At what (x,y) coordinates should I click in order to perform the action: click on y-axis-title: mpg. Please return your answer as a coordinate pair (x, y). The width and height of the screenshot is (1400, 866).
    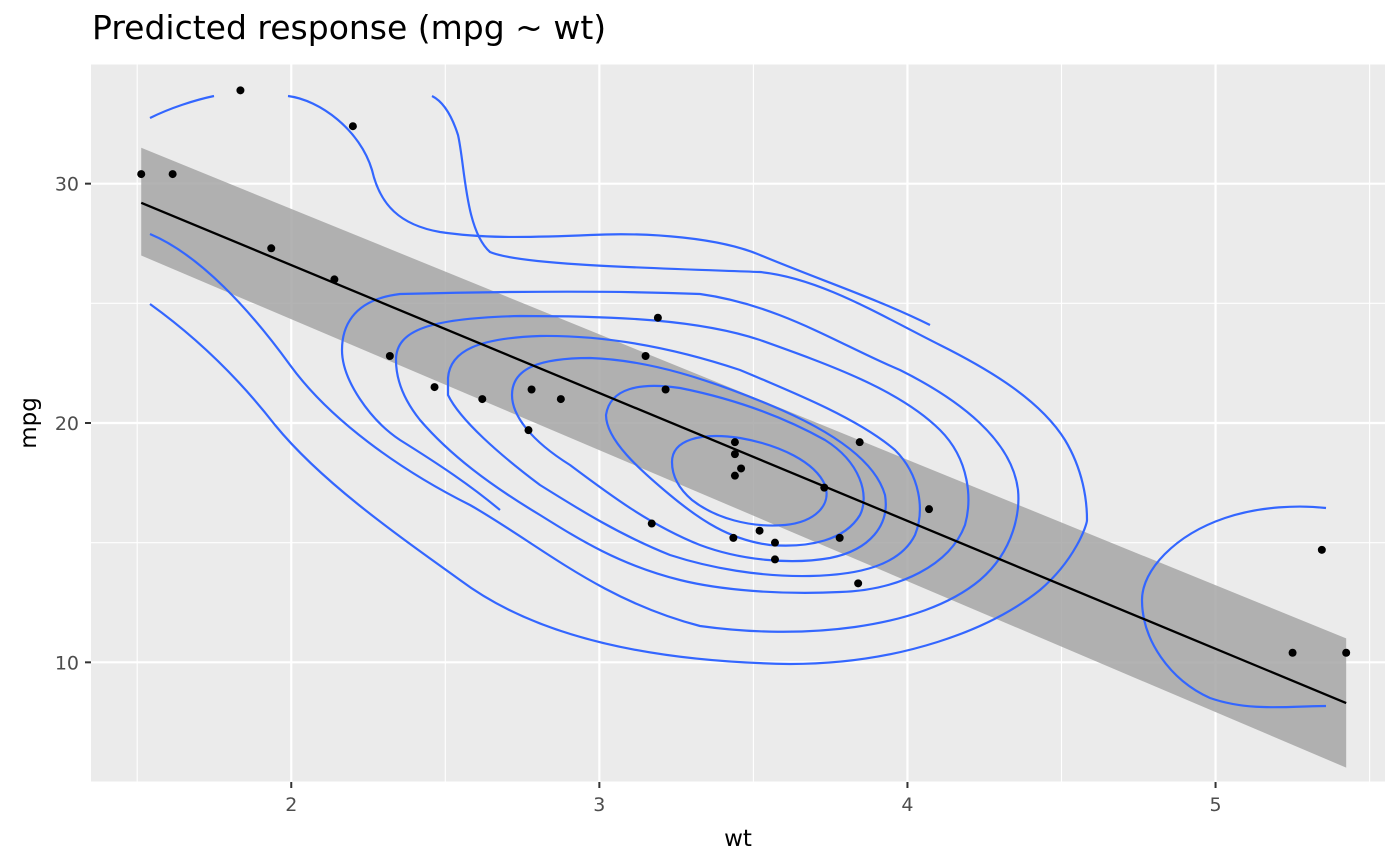
    Looking at the image, I should click on (29, 423).